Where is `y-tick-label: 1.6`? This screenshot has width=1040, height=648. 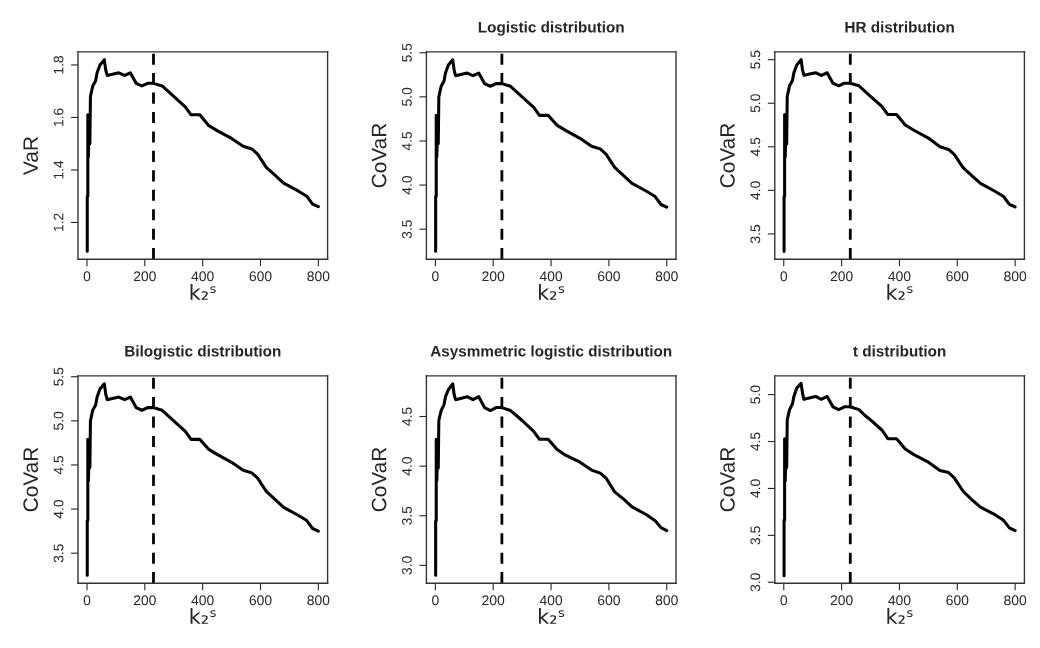
y-tick-label: 1.6 is located at coordinates (58, 117).